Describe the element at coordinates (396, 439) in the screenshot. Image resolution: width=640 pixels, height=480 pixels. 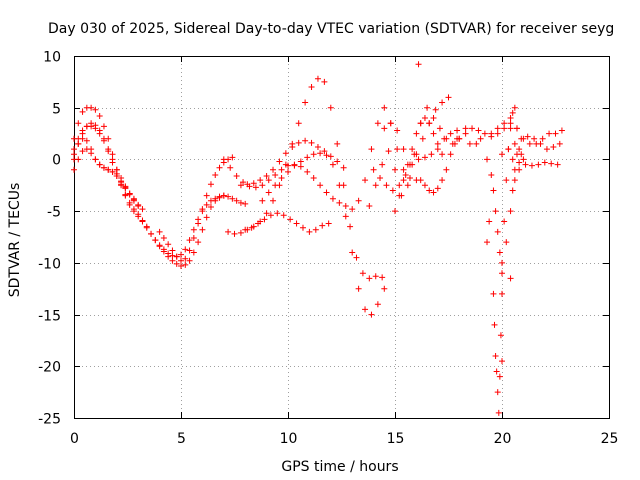
I see `x-tick-label: 15` at that location.